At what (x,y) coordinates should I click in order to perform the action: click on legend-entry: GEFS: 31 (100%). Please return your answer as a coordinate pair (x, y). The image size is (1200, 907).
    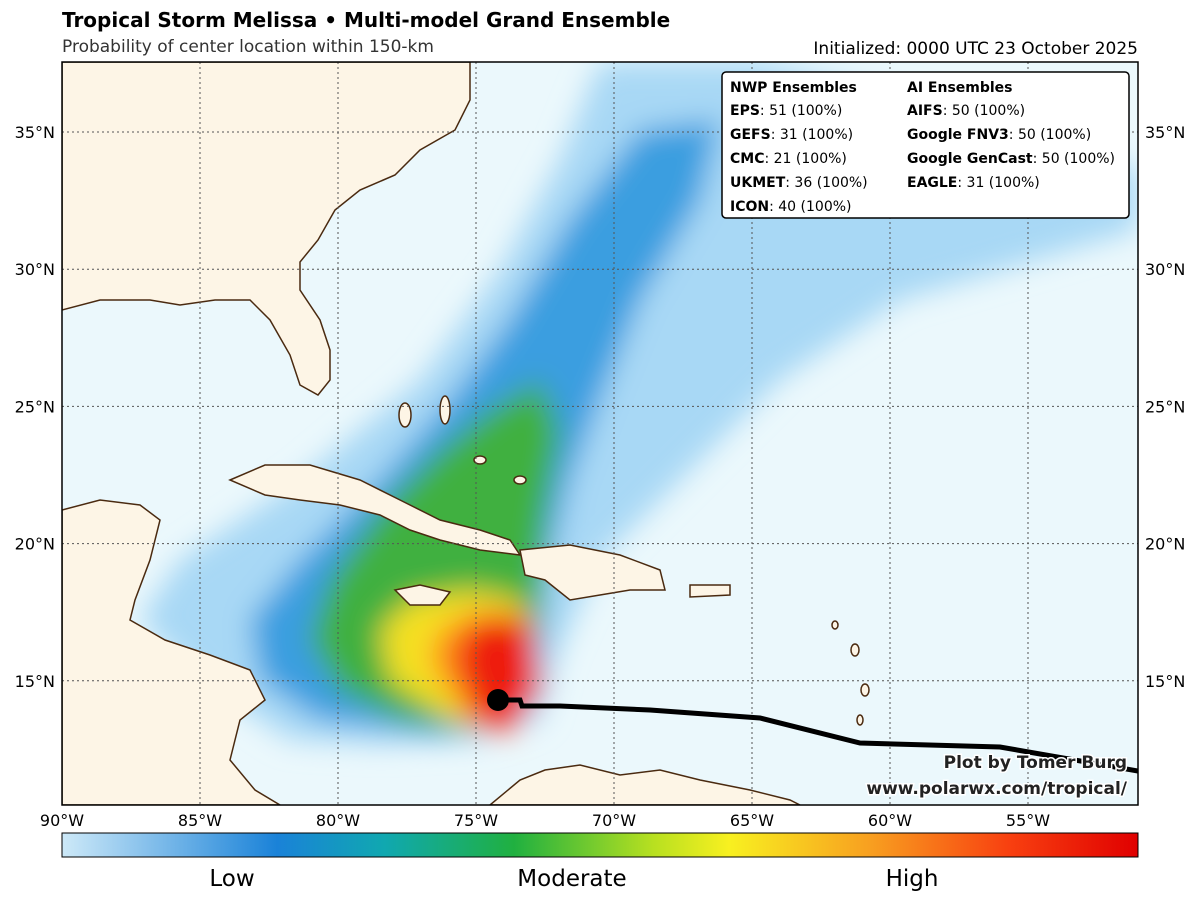
    Looking at the image, I should click on (791, 135).